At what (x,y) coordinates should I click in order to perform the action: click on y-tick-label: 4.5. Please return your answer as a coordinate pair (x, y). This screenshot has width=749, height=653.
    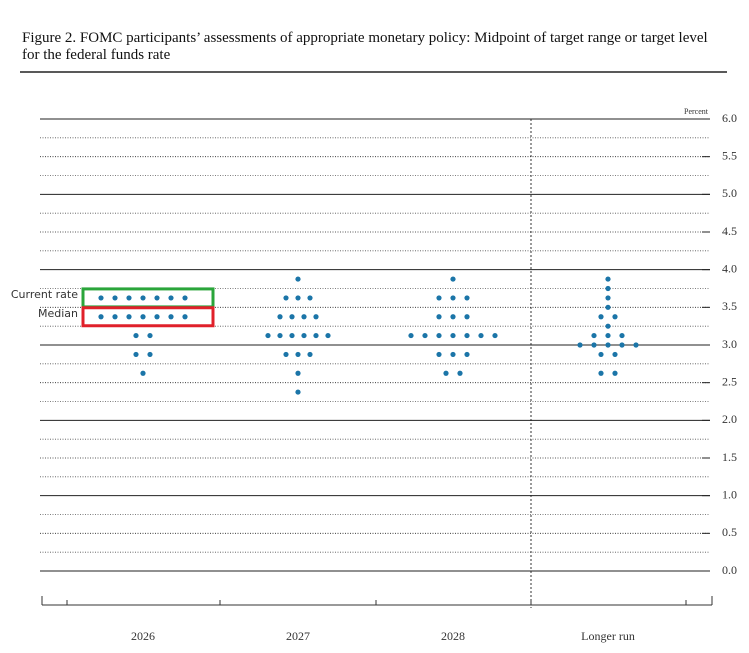
    Looking at the image, I should click on (729, 231).